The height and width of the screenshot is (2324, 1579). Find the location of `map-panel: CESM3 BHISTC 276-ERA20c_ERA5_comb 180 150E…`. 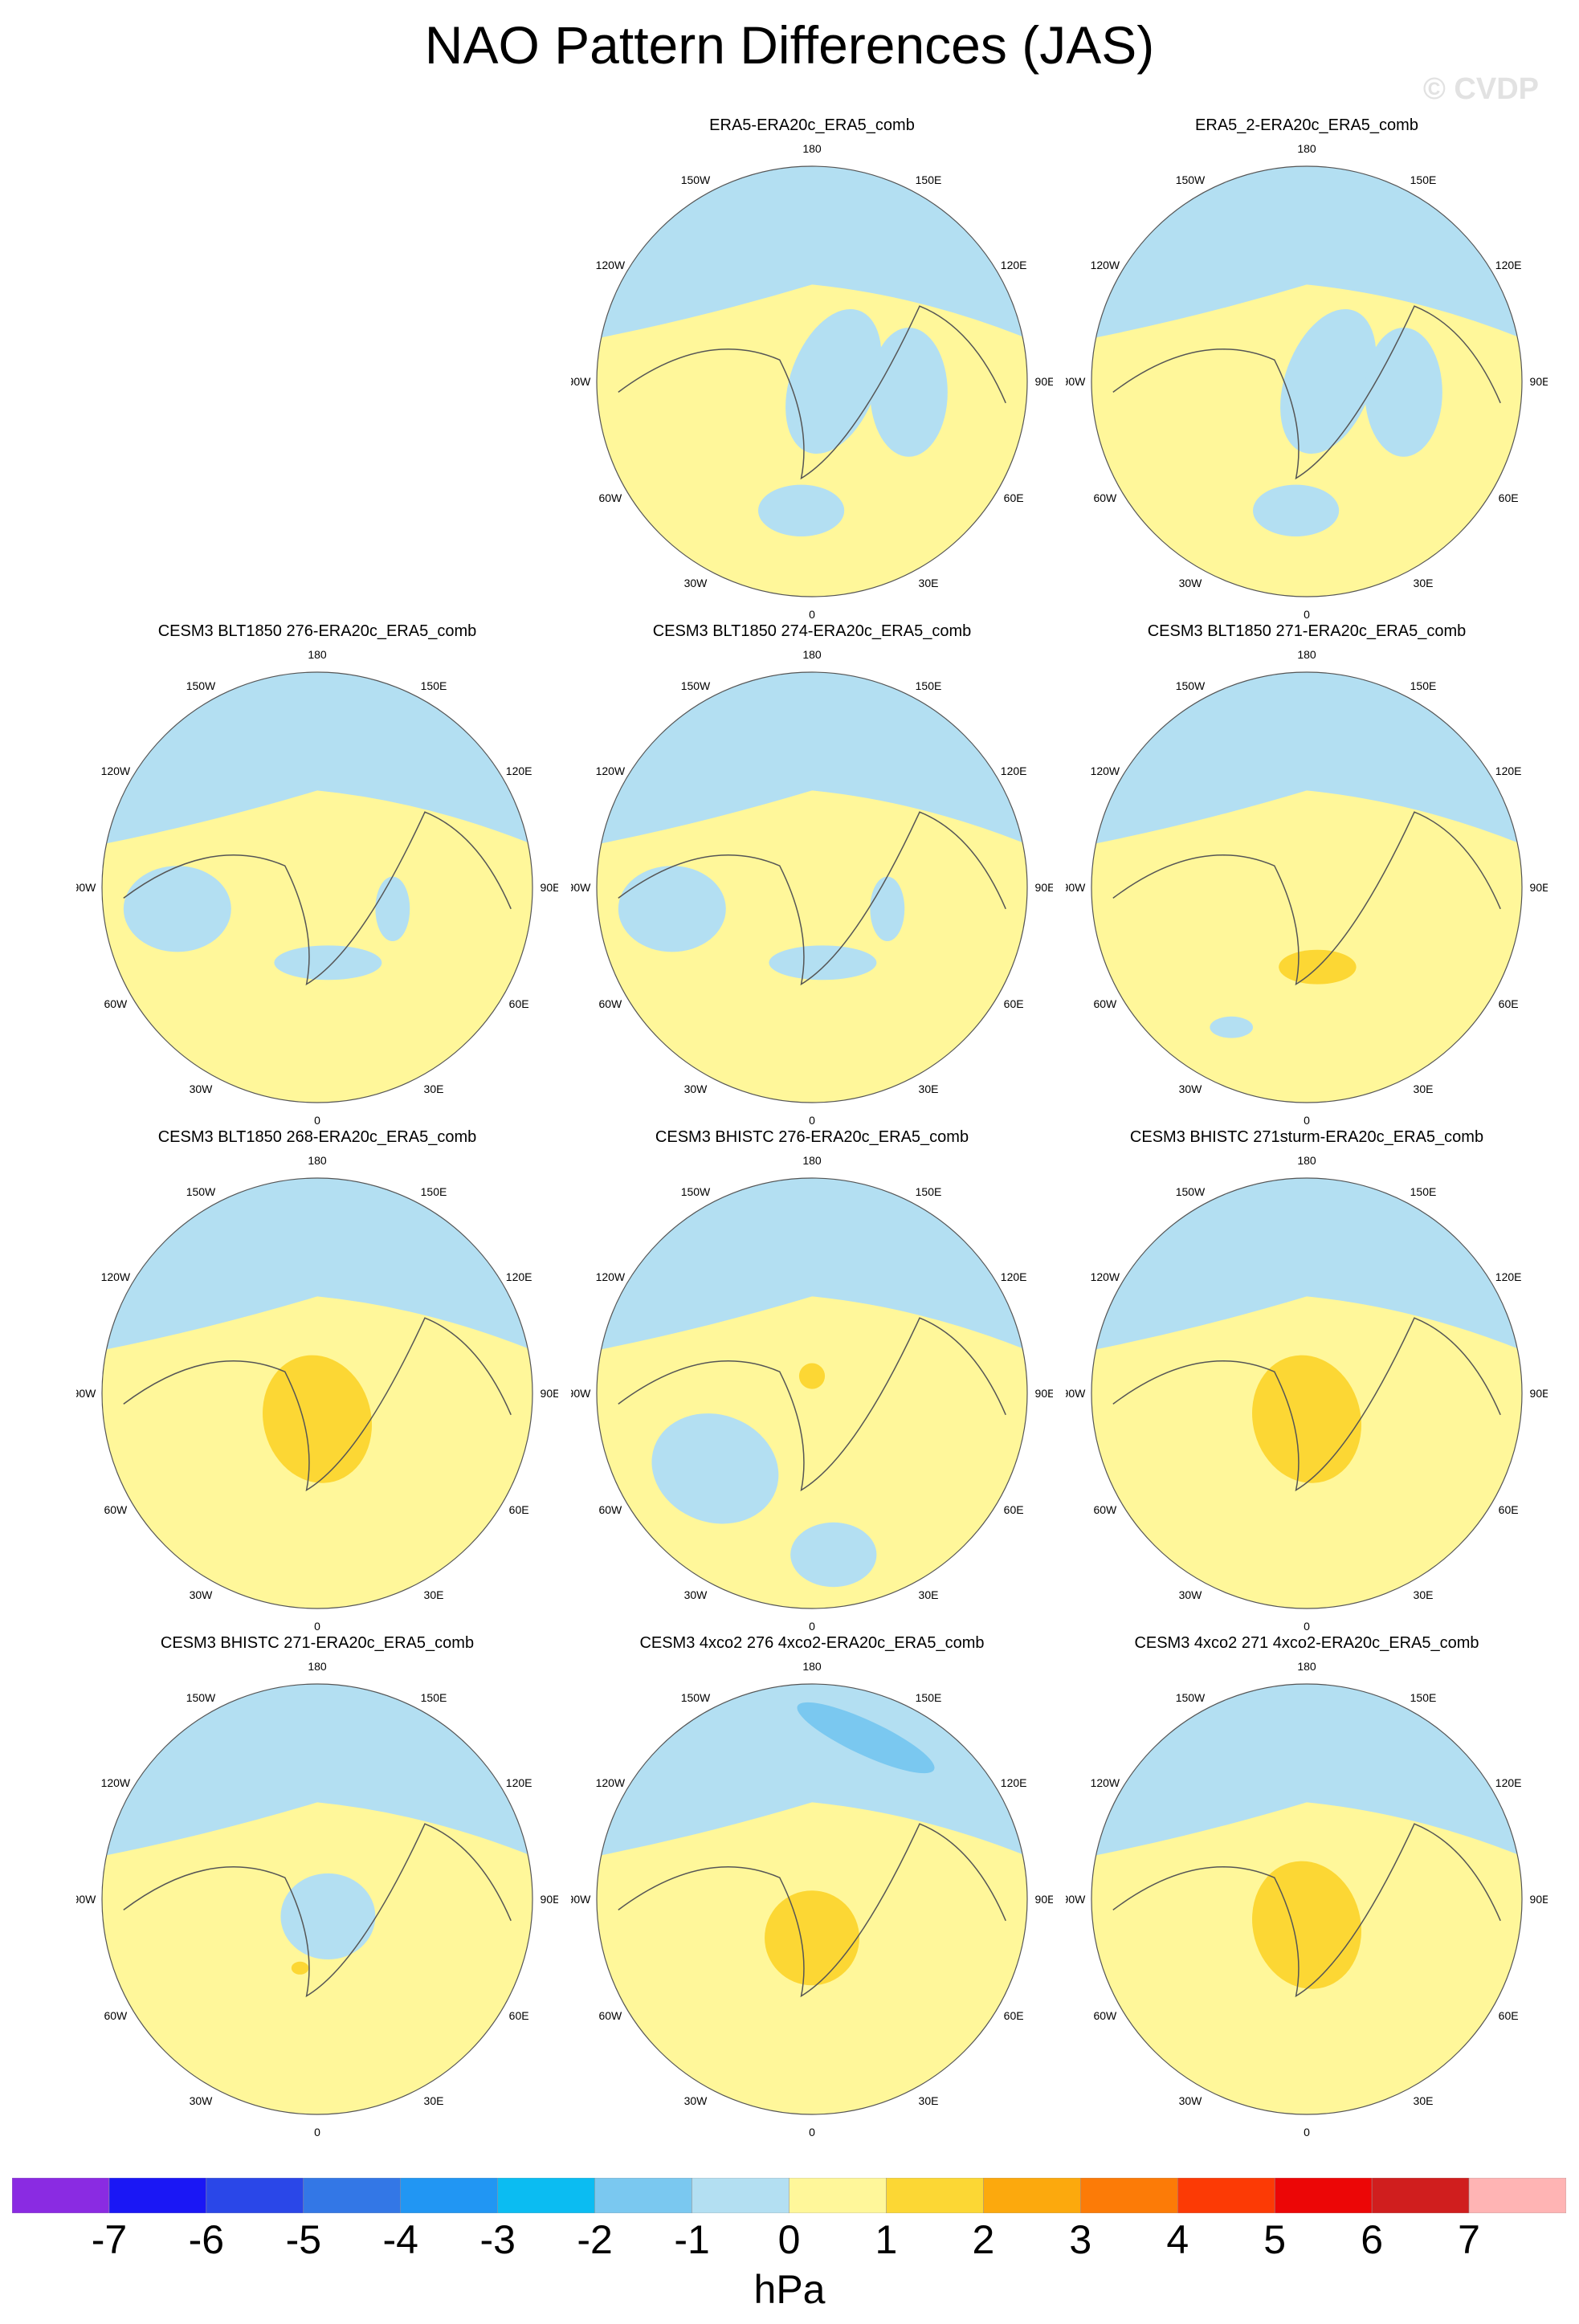

map-panel: CESM3 BHISTC 276-ERA20c_ERA5_comb 180 150E… is located at coordinates (812, 1381).